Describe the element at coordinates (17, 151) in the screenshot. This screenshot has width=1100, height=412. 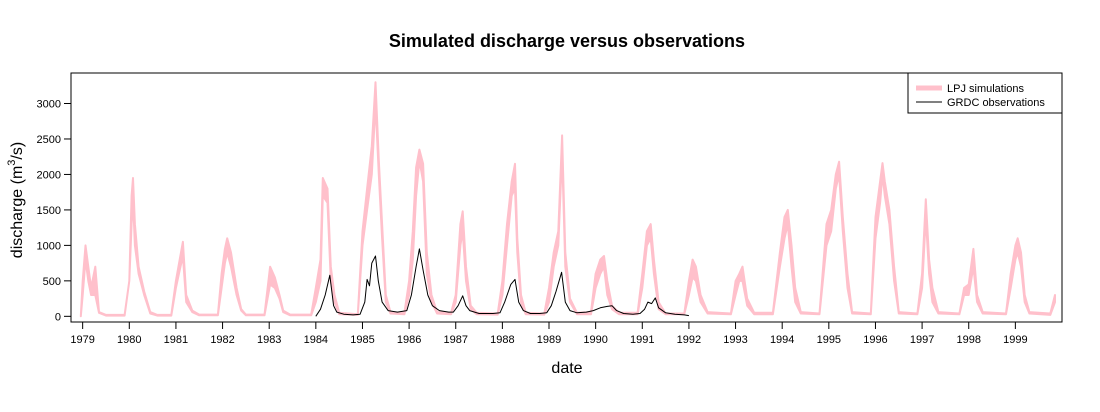
I see `y-axis-label-tail: /s)` at that location.